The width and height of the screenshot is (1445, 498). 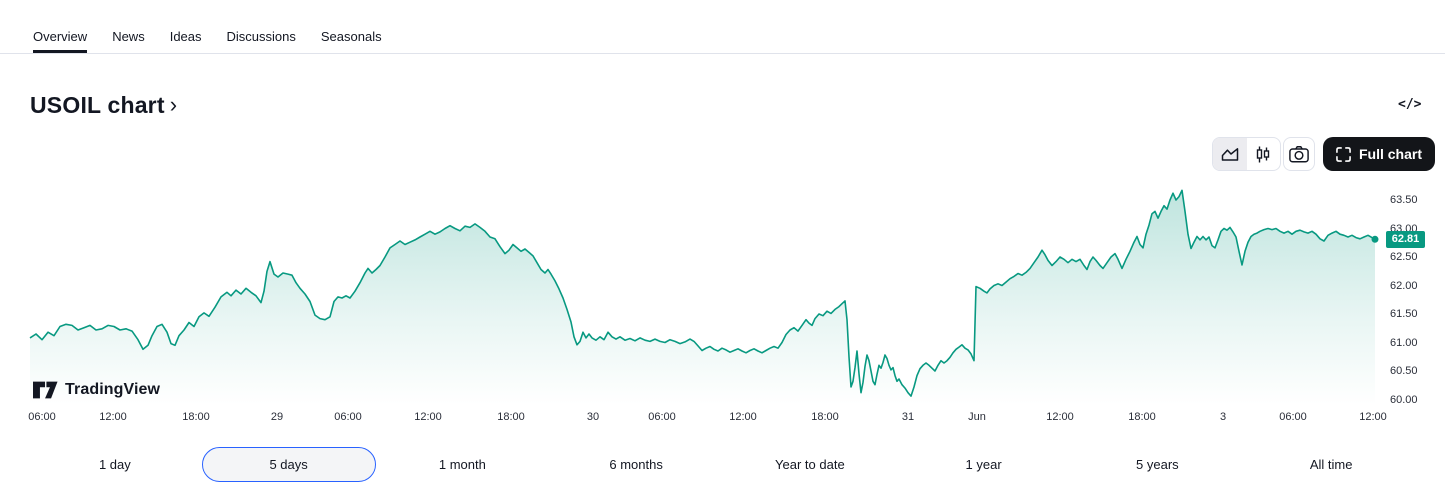 What do you see at coordinates (1343, 154) in the screenshot?
I see `fullscreen-icon` at bounding box center [1343, 154].